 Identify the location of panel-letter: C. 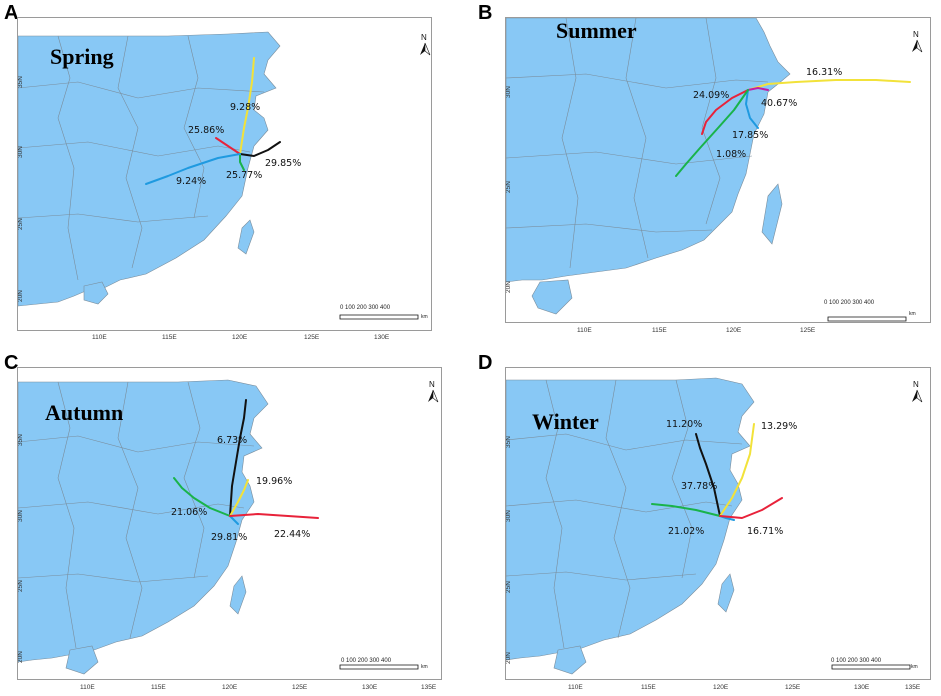
(11, 363).